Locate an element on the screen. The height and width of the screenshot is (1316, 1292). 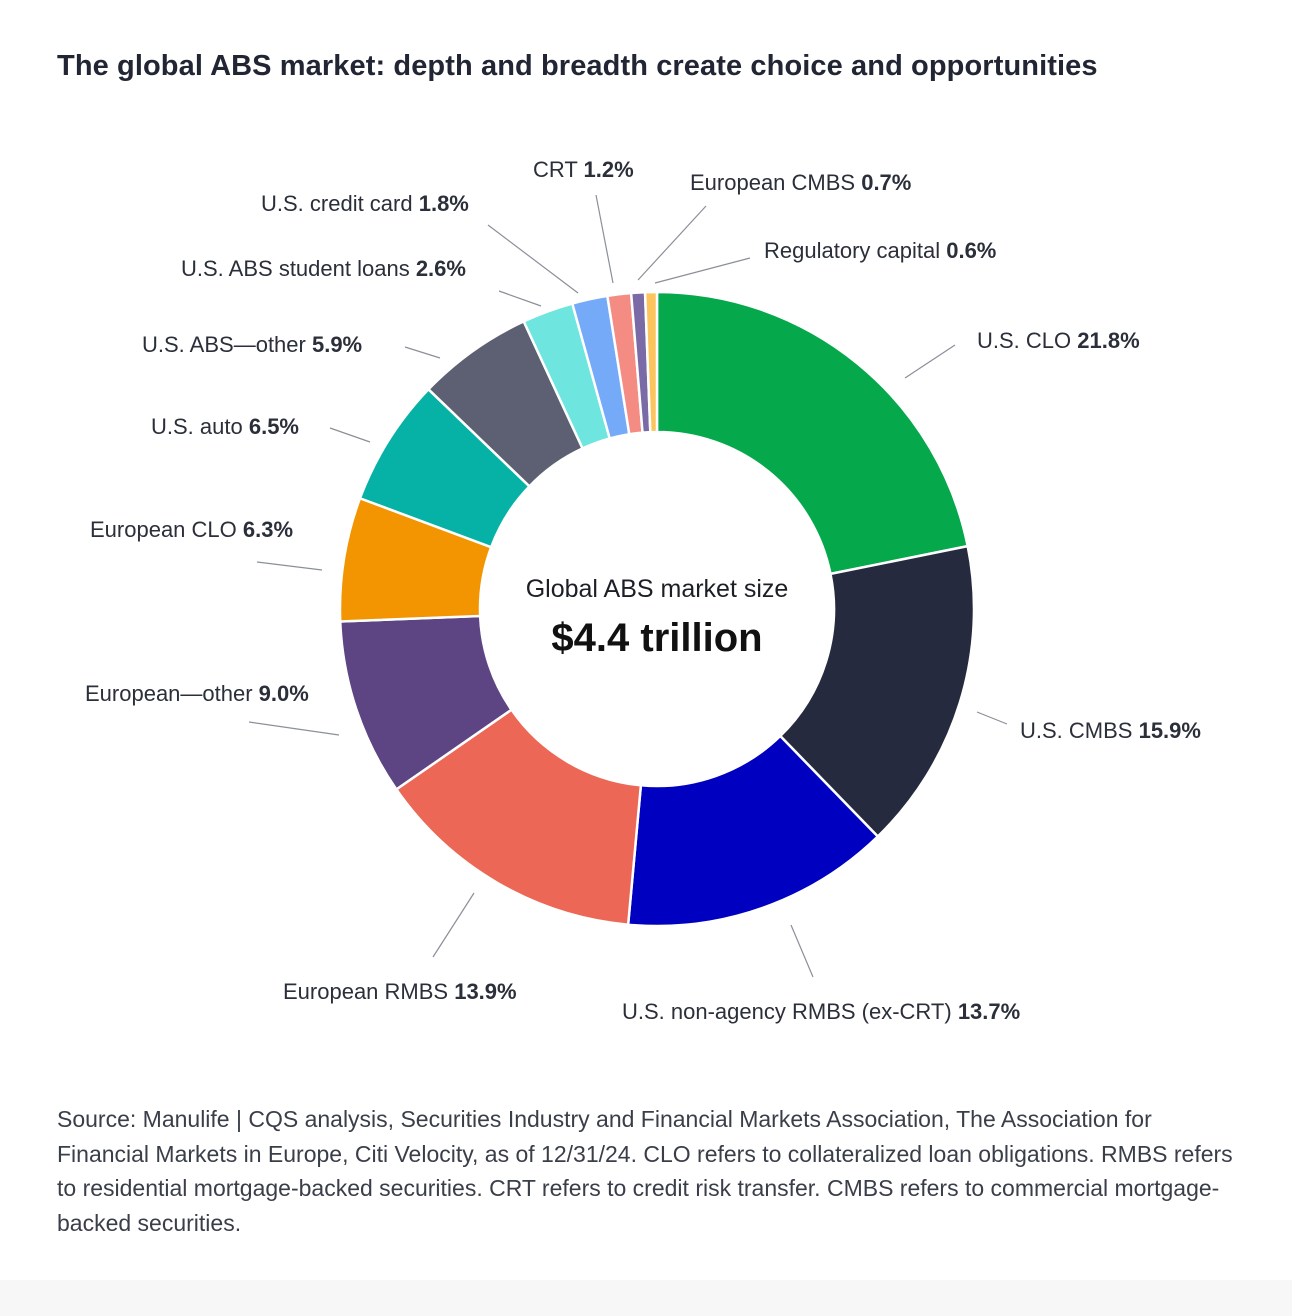
leader-line-european-other is located at coordinates (294, 728).